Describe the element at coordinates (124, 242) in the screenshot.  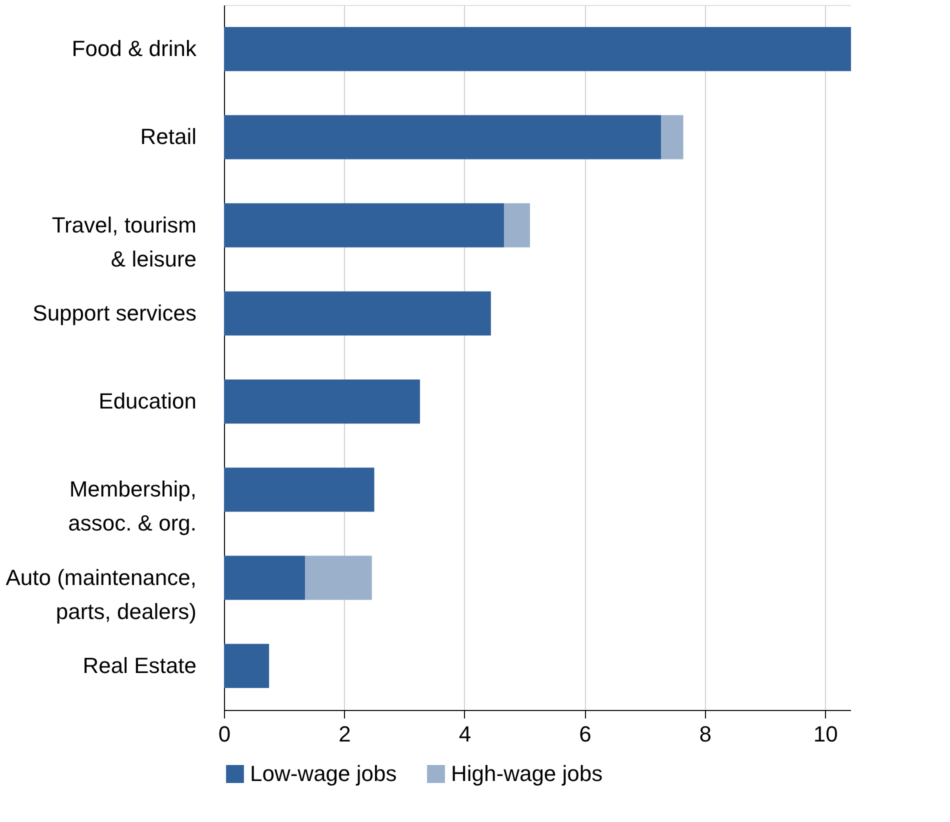
I see `y-tick-label: Travel, tourism & leisure` at that location.